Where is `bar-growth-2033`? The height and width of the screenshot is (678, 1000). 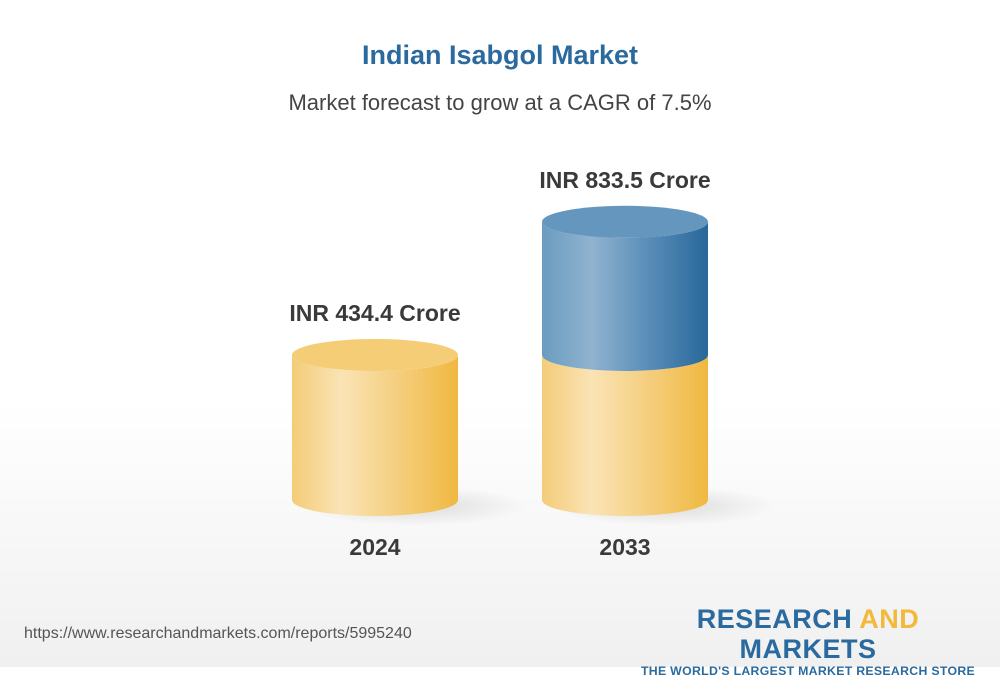
bar-growth-2033 is located at coordinates (625, 296).